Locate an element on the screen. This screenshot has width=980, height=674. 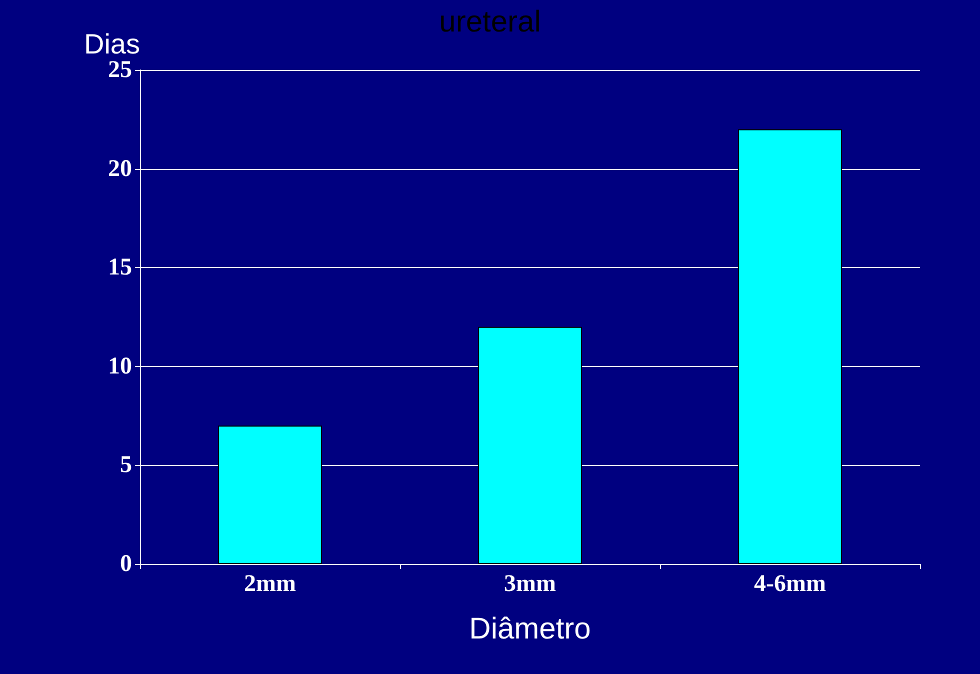
y-tick-label: 10 is located at coordinates (120, 366).